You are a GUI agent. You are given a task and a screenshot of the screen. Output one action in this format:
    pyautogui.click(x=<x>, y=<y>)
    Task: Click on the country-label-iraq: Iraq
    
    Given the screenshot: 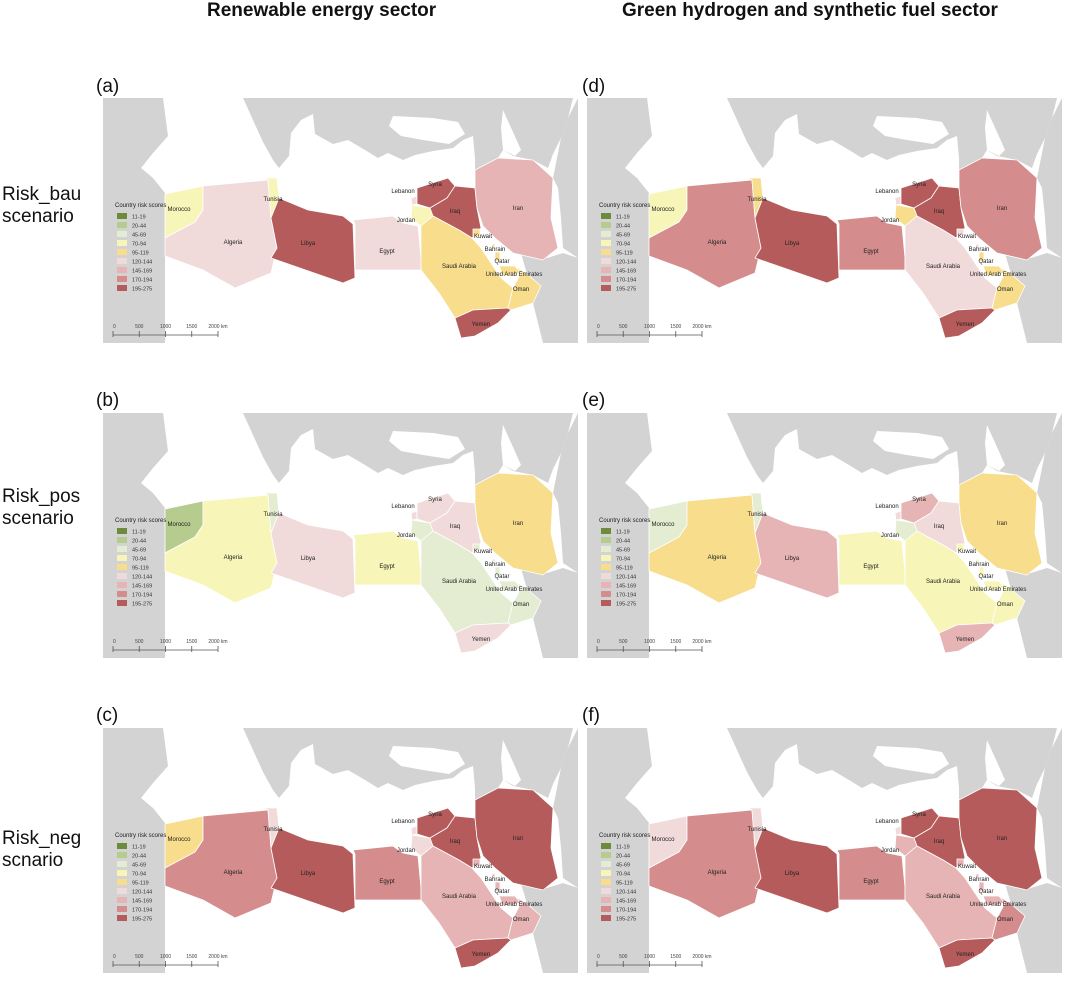 What is the action you would take?
    pyautogui.click(x=939, y=527)
    